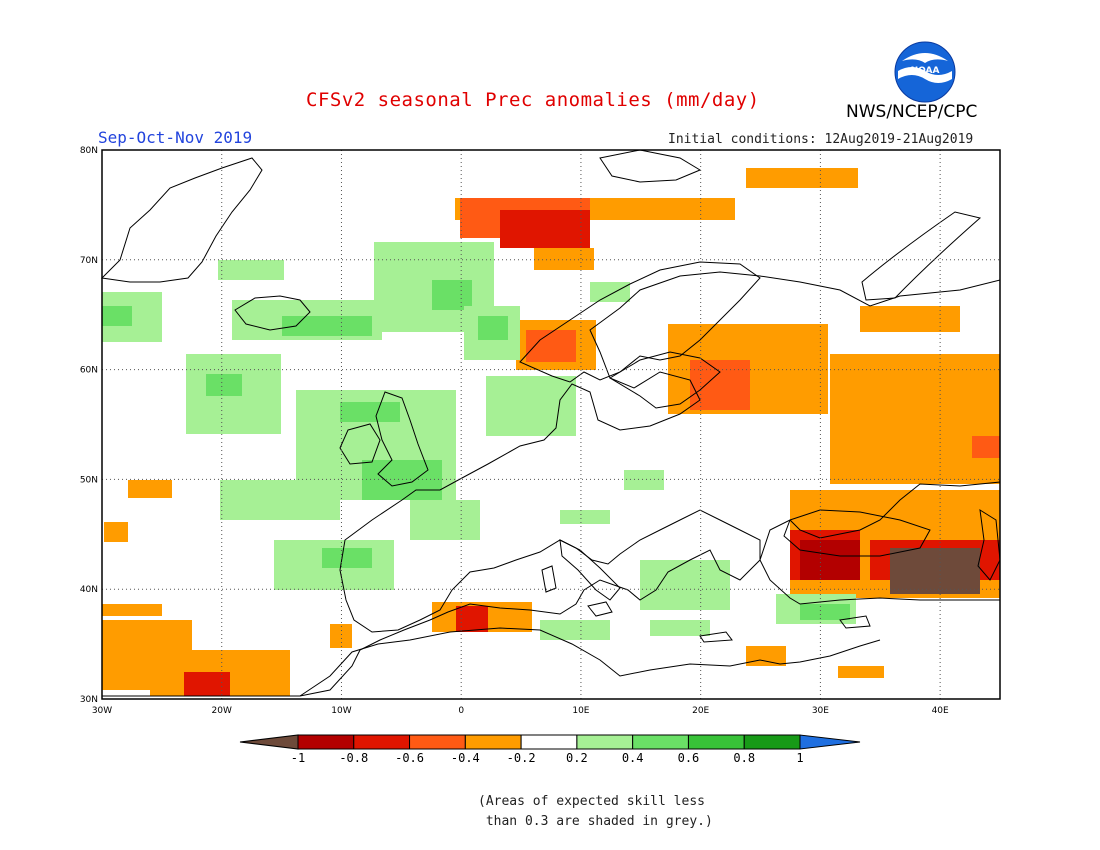 The width and height of the screenshot is (1100, 850). I want to click on lat-label-40: 40N, so click(89, 590).